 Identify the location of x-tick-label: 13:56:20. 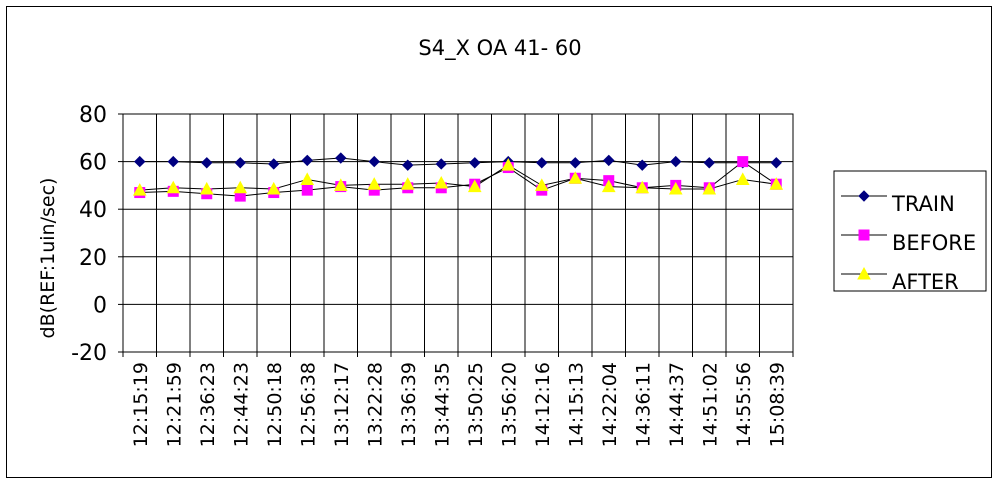
(509, 404).